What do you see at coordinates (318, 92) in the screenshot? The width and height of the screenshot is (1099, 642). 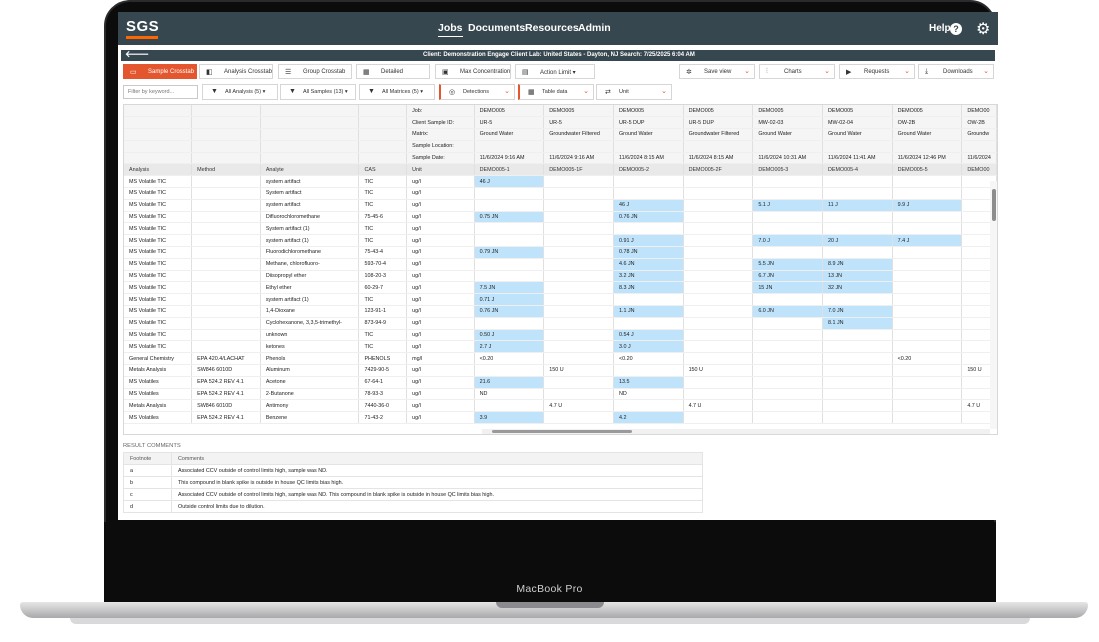 I see `samples-select: ▼ All Samples (13) ▾` at bounding box center [318, 92].